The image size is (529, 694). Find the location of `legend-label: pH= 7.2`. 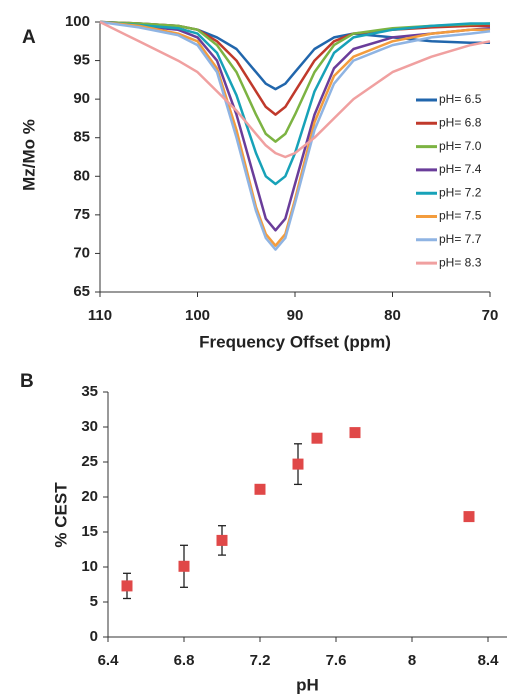

legend-label: pH= 7.2 is located at coordinates (460, 192).